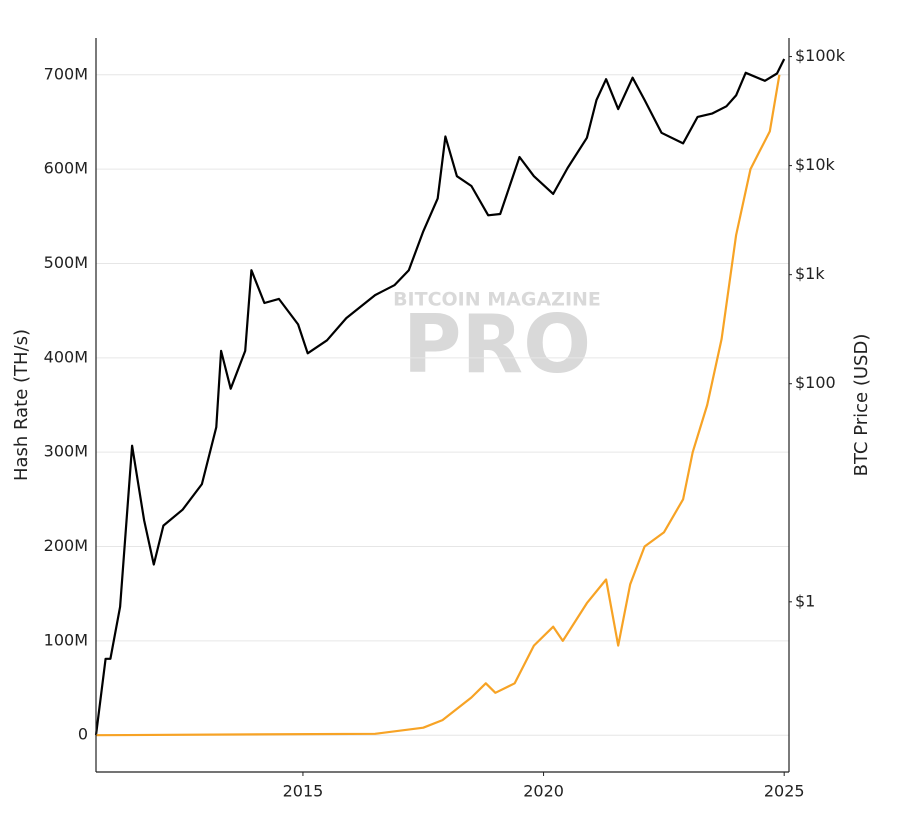 The image size is (900, 829). I want to click on y-tick-label: 600M, so click(66, 168).